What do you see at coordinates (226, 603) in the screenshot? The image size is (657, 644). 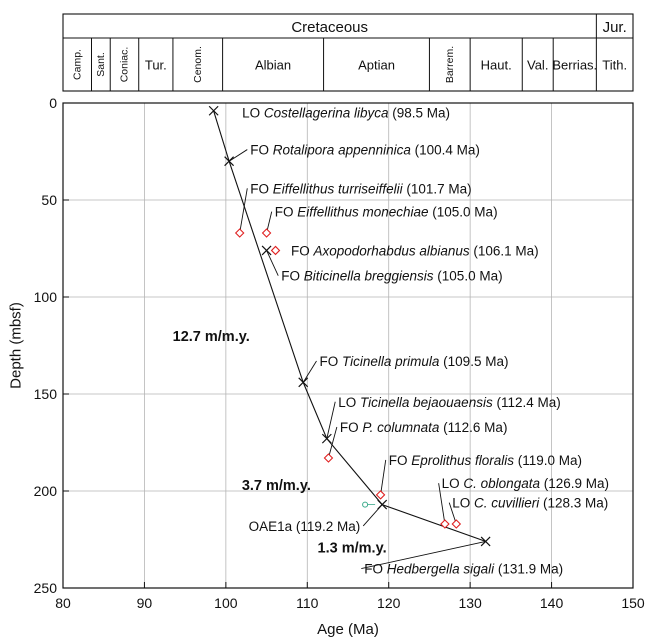 I see `x-tick-label: 100` at bounding box center [226, 603].